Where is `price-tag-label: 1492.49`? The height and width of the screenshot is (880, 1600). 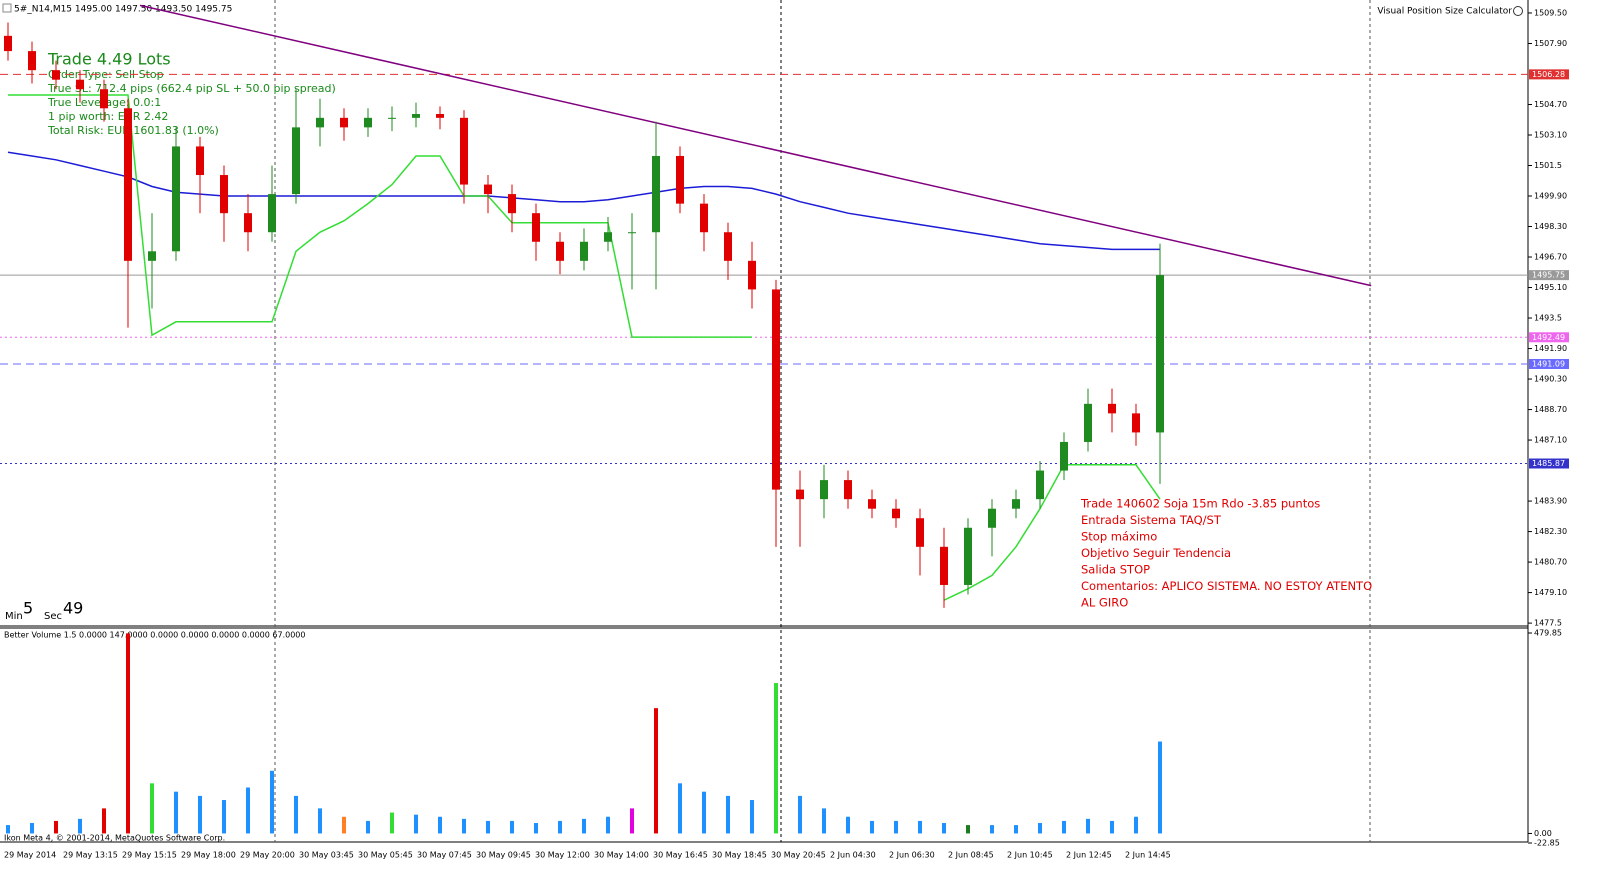
price-tag-label: 1492.49 is located at coordinates (1548, 337).